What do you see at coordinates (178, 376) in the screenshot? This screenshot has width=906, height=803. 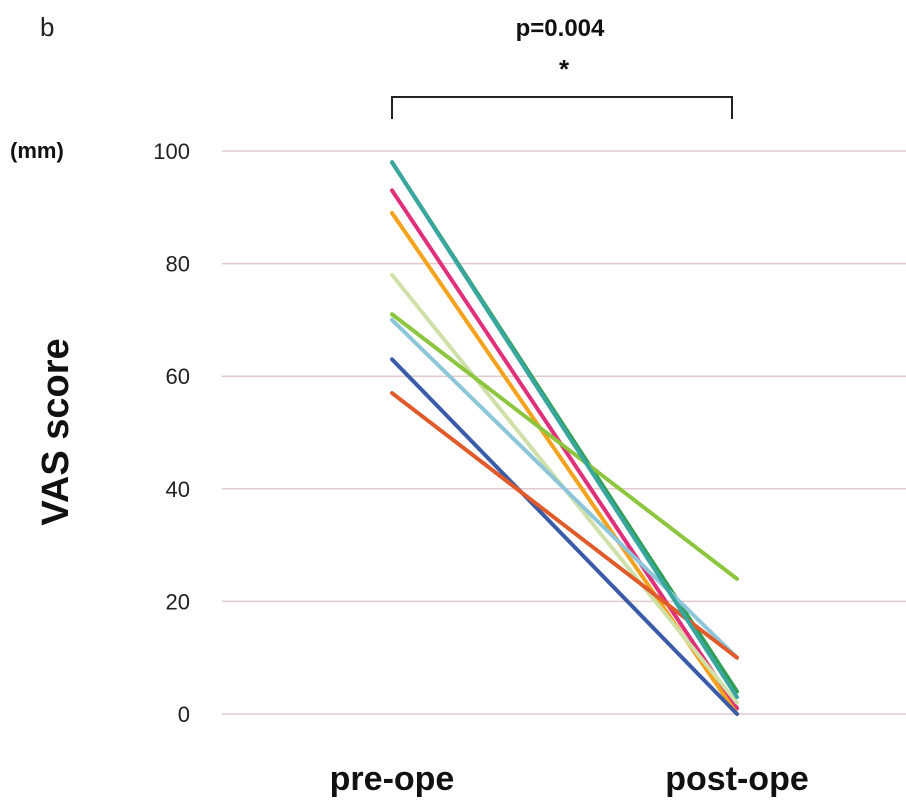 I see `y-tick-label-60: 60` at bounding box center [178, 376].